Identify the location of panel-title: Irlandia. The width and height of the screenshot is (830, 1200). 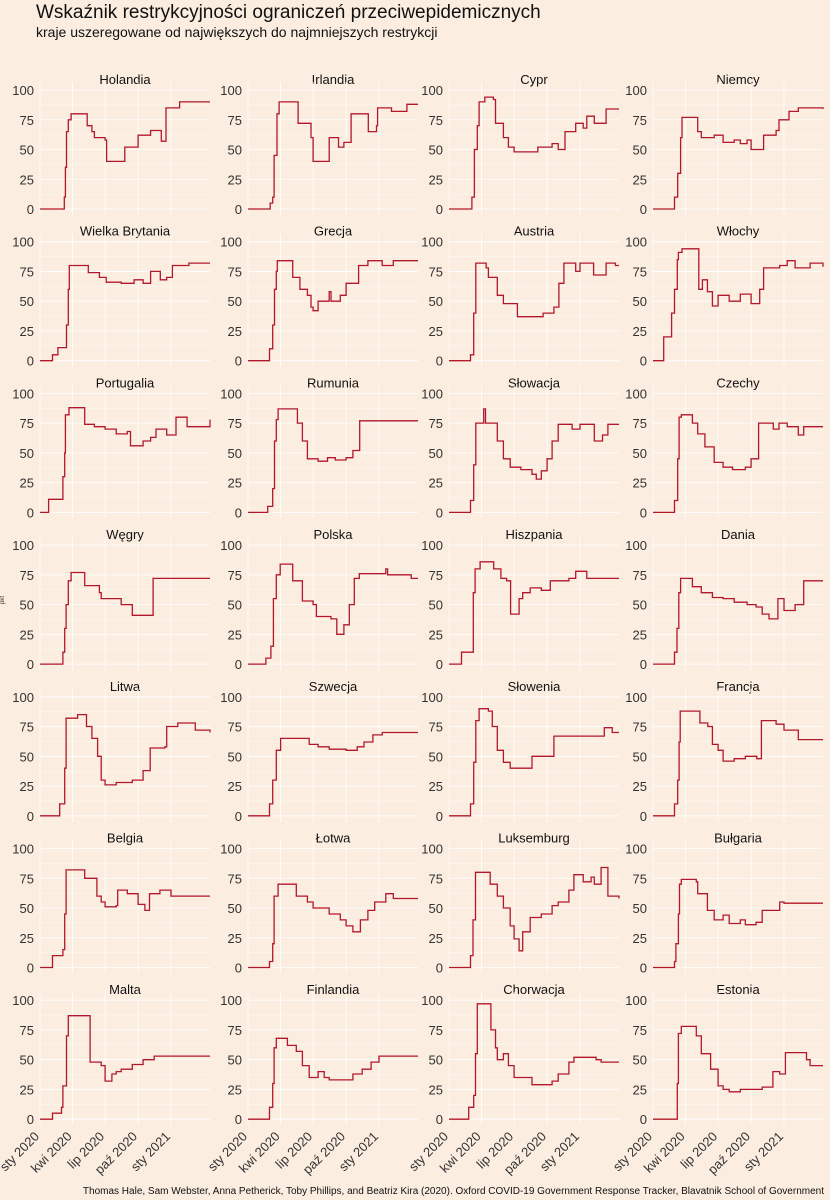
(333, 79).